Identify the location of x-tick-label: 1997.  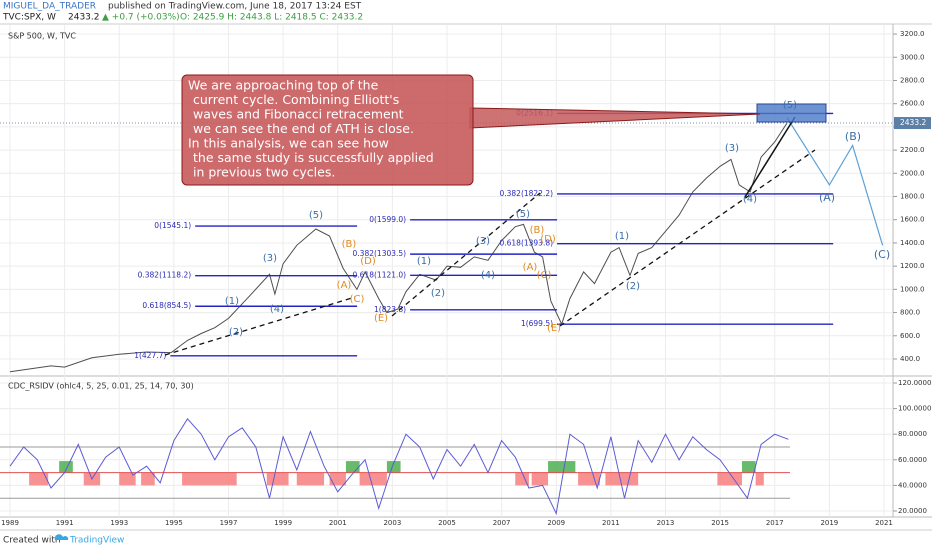
(229, 523).